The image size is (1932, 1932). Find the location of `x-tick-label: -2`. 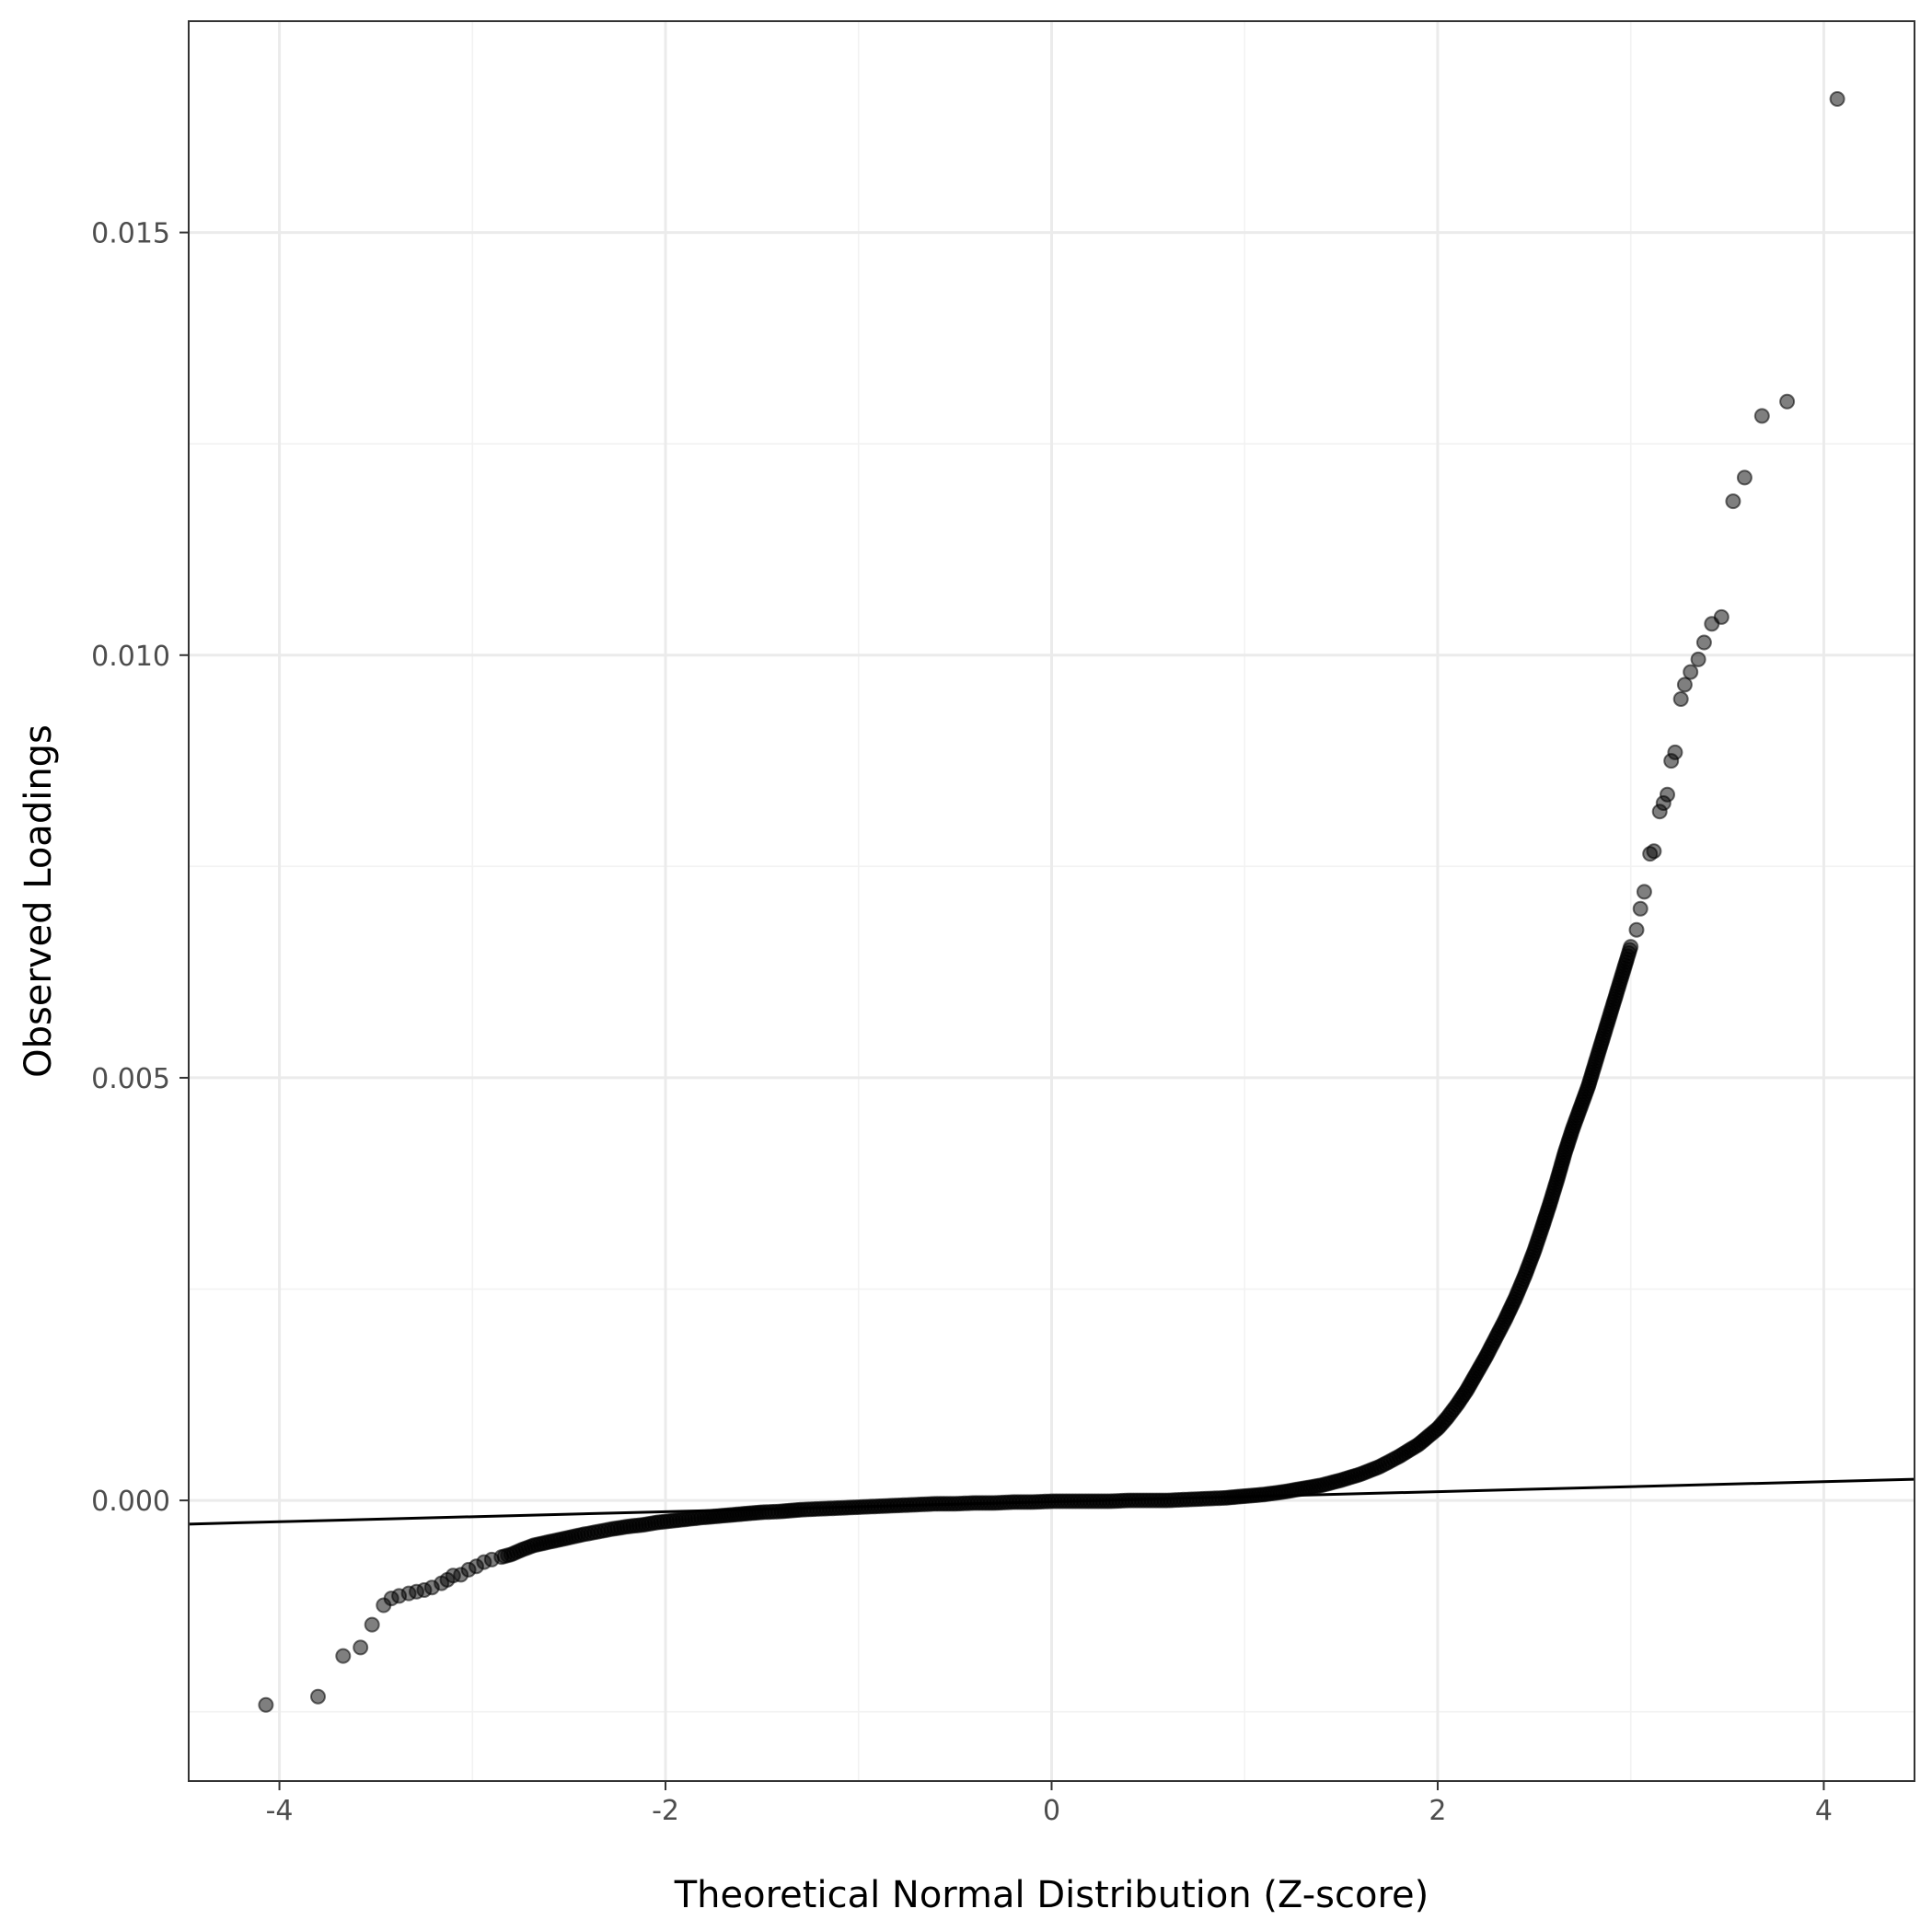

x-tick-label: -2 is located at coordinates (666, 1811).